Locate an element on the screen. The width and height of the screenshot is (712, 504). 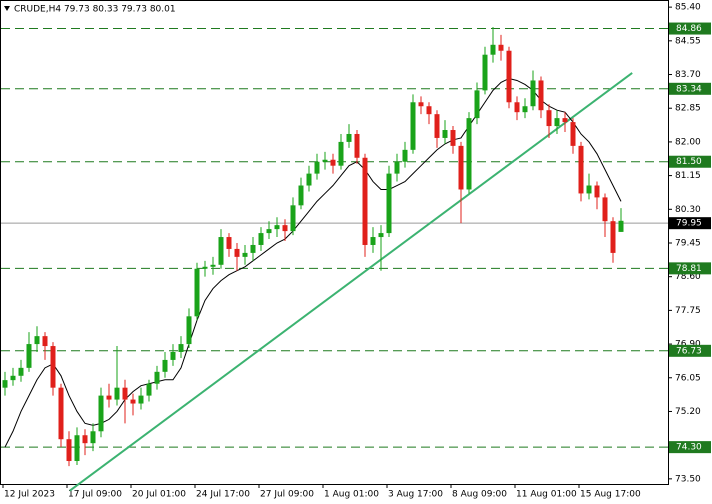
level-label: 74.30 is located at coordinates (689, 448).